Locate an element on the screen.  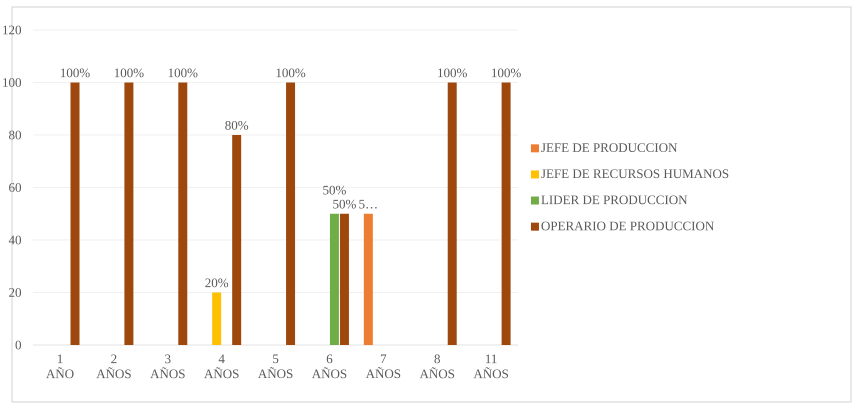
x-tick-label: 8 AÑOS is located at coordinates (437, 366).